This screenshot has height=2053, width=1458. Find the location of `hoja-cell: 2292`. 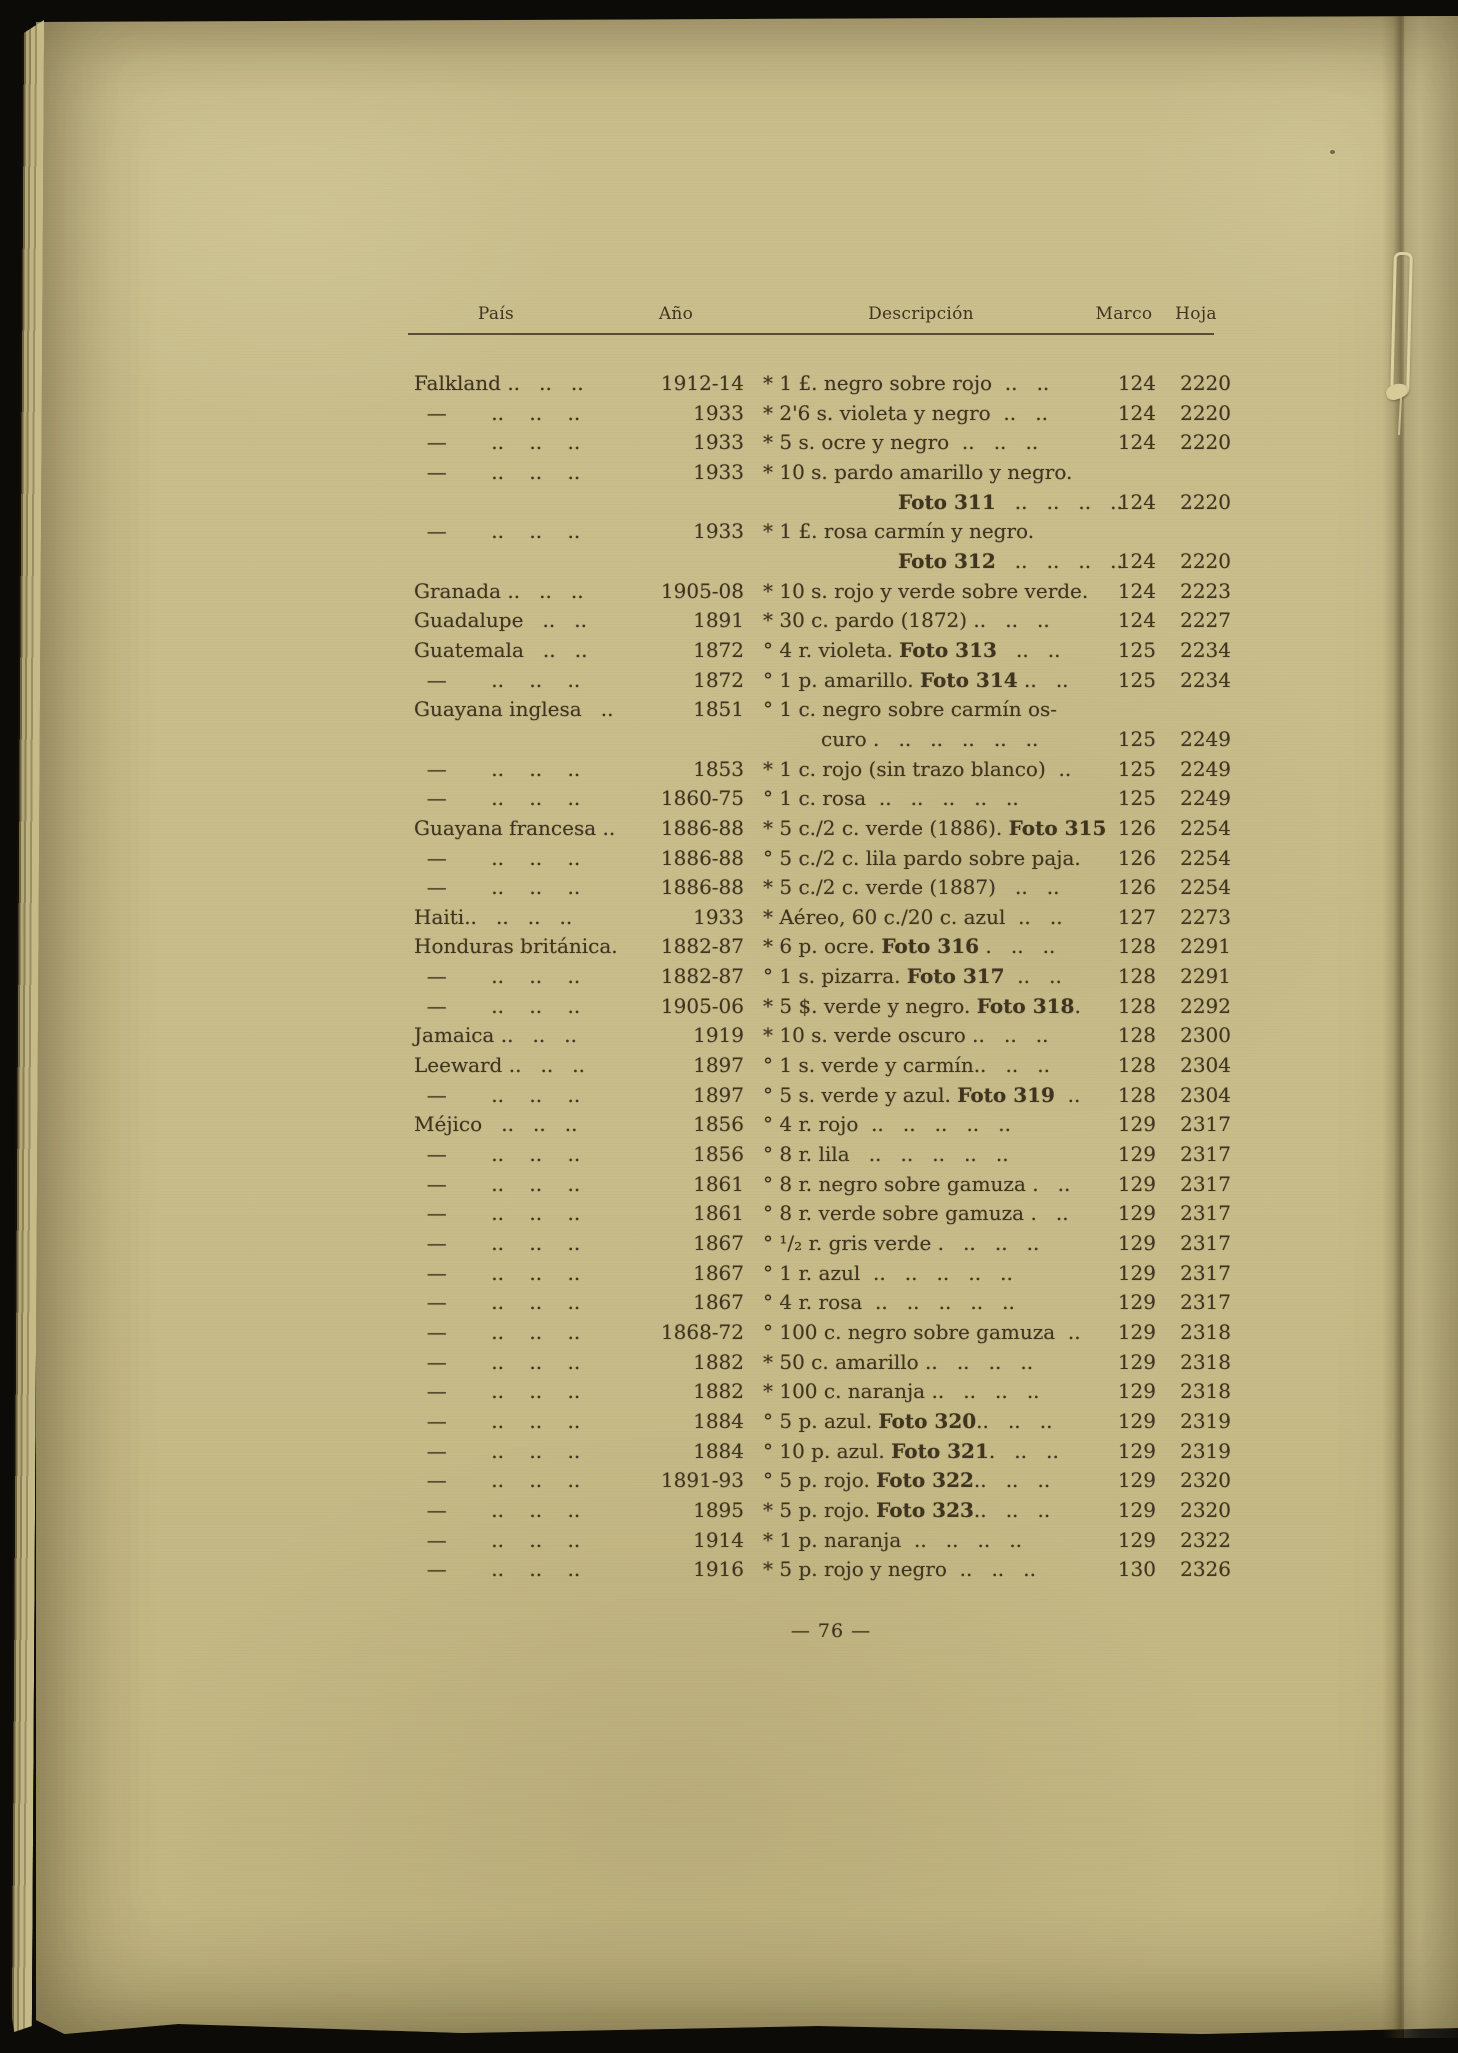

hoja-cell: 2292 is located at coordinates (1205, 1005).